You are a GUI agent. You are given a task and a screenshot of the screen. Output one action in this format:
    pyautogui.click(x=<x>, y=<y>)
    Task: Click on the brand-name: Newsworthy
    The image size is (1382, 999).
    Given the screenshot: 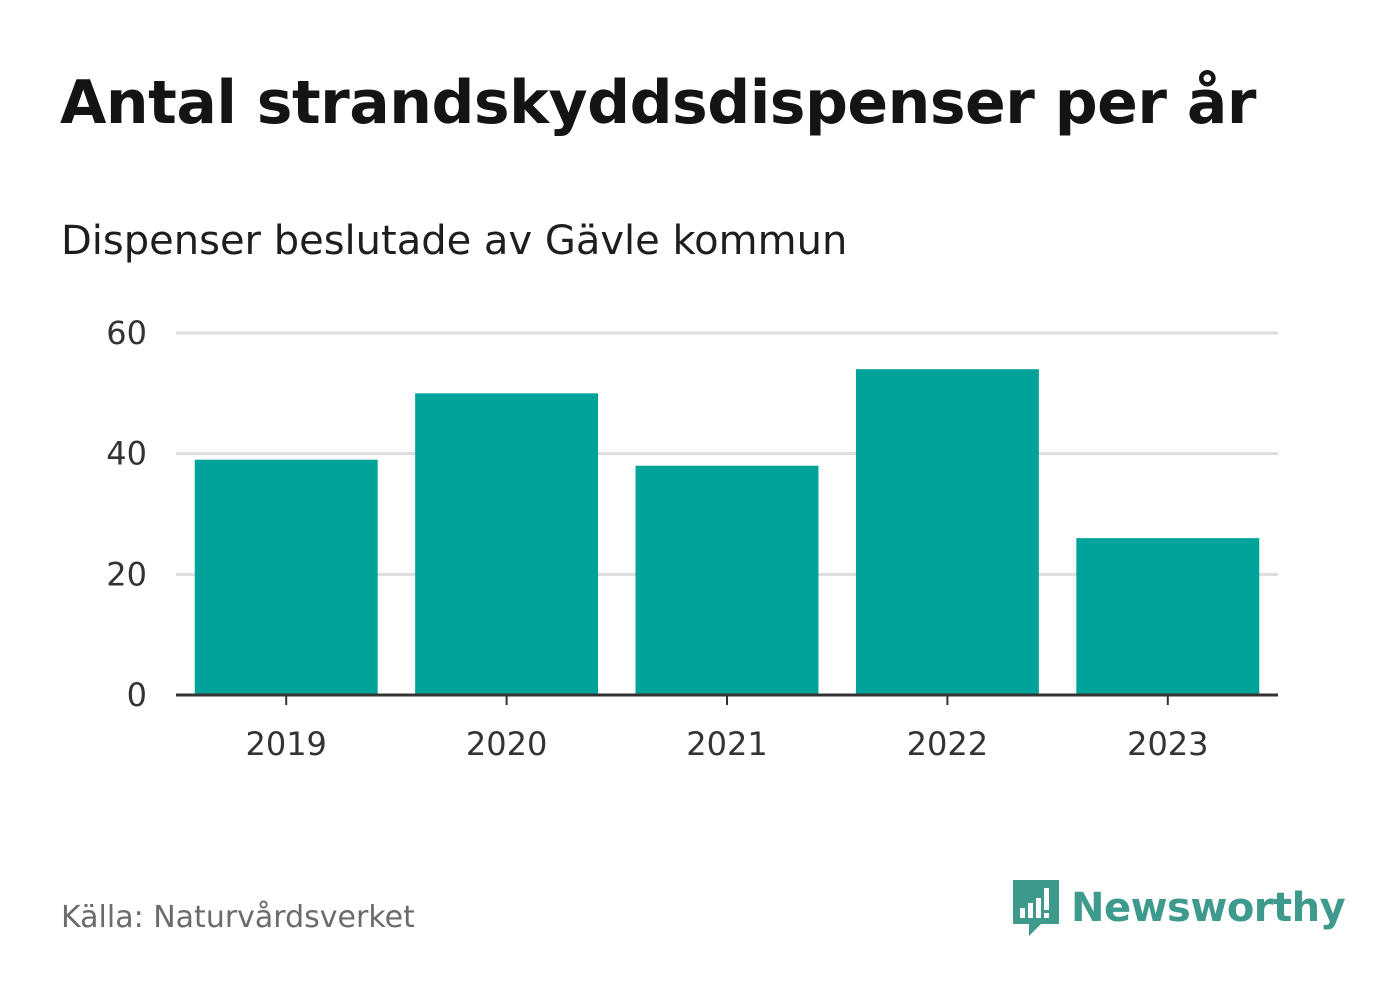 What is the action you would take?
    pyautogui.click(x=1208, y=908)
    